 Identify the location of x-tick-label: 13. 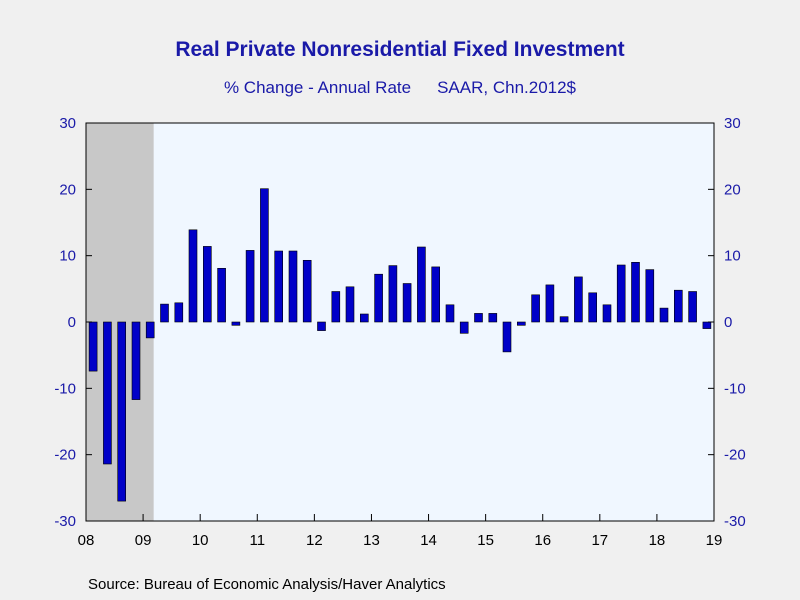
(371, 540).